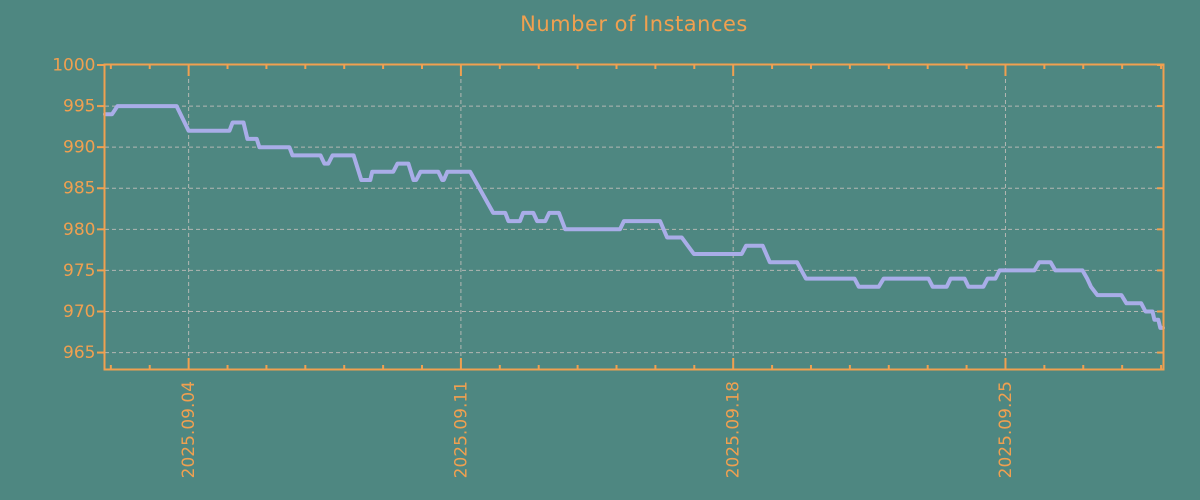  Describe the element at coordinates (461, 429) in the screenshot. I see `x-tick-label: 2025.09.11` at that location.